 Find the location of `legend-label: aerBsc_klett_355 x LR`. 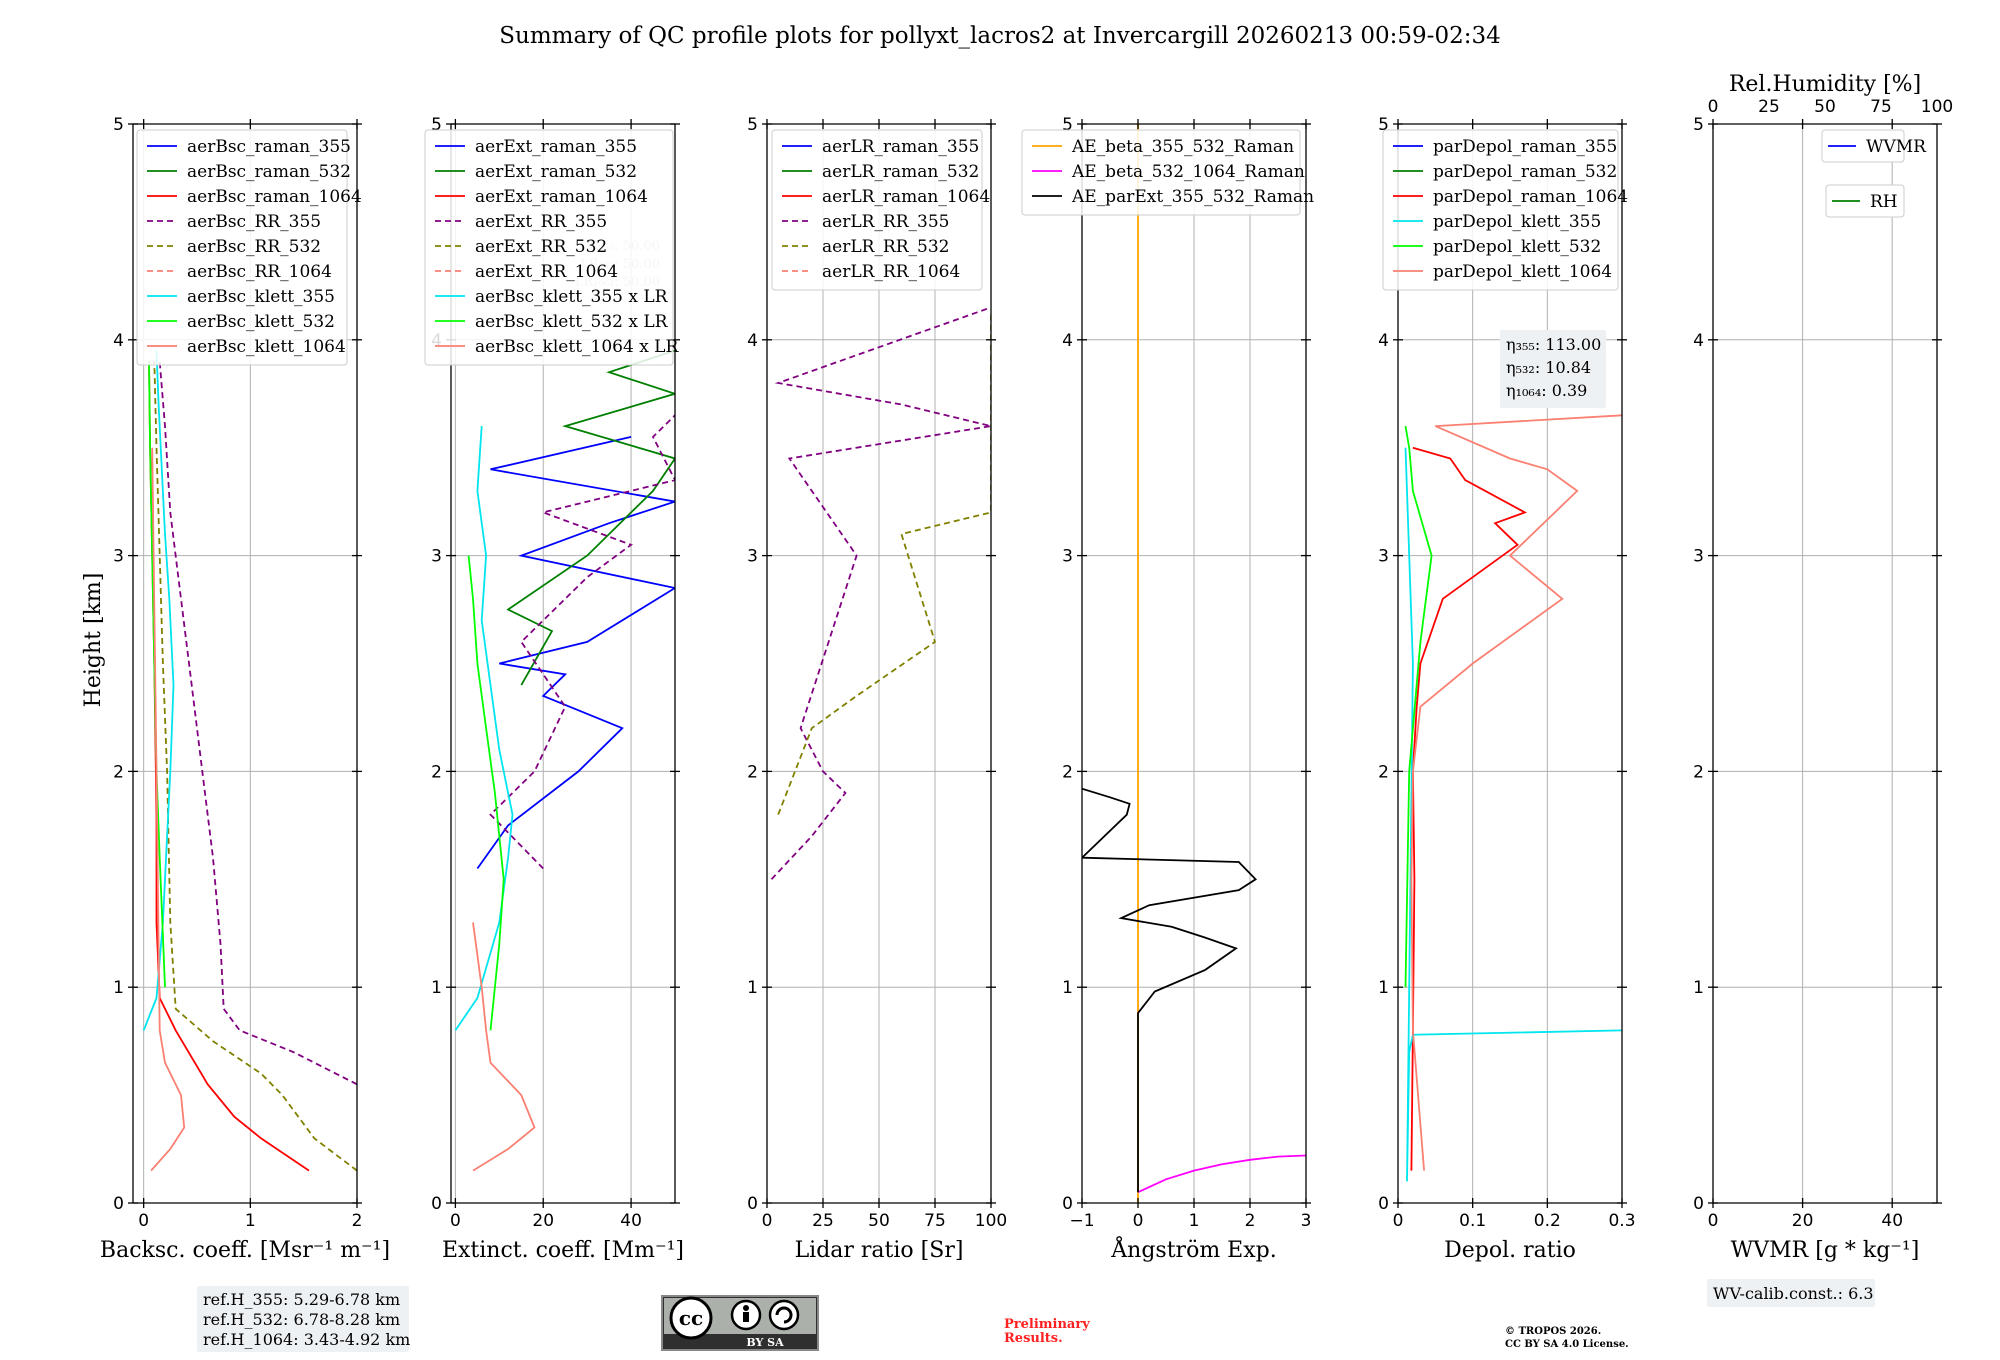

legend-label: aerBsc_klett_355 x LR is located at coordinates (572, 297).